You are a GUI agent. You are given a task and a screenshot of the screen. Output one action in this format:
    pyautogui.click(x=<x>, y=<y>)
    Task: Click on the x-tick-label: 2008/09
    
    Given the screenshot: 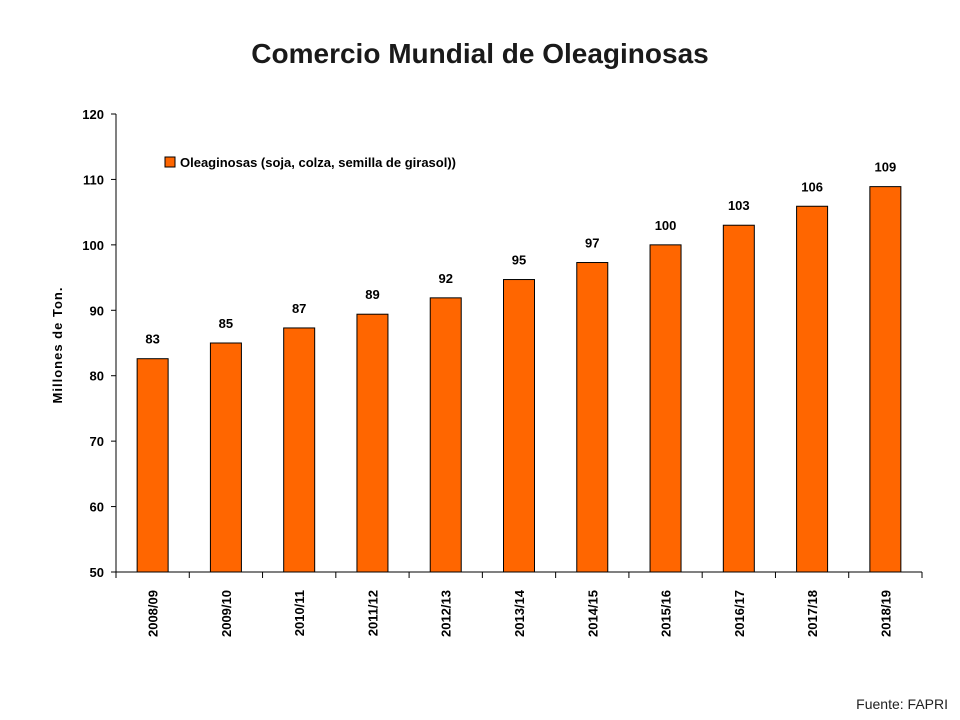 What is the action you would take?
    pyautogui.click(x=153, y=613)
    